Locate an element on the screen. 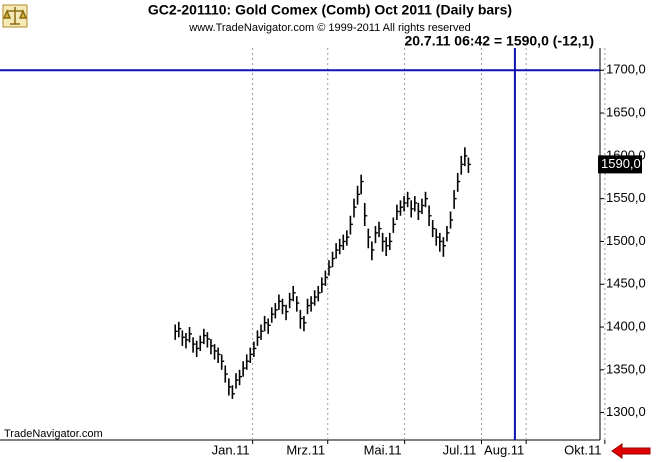 Image resolution: width=660 pixels, height=462 pixels. last-price-label: 1590,0 is located at coordinates (621, 163).